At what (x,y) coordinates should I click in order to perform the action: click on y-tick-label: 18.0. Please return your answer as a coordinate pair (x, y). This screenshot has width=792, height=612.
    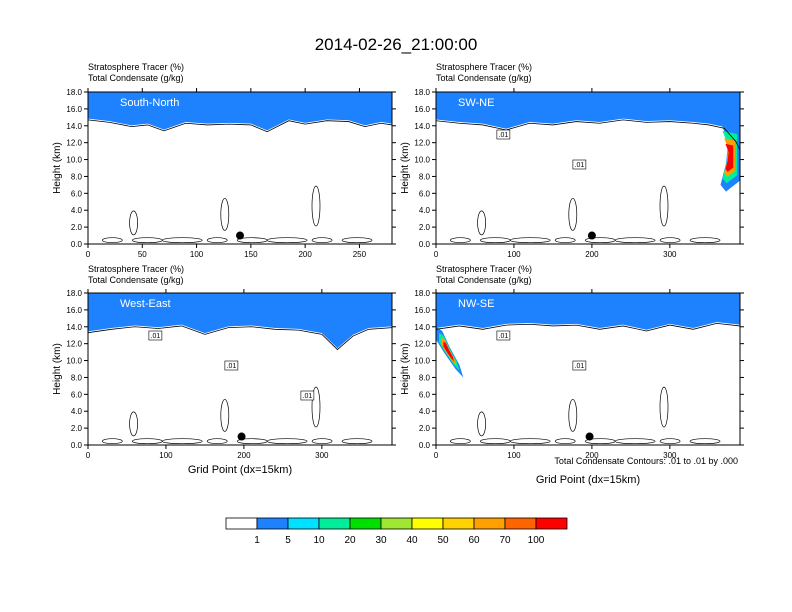
    Looking at the image, I should click on (422, 92).